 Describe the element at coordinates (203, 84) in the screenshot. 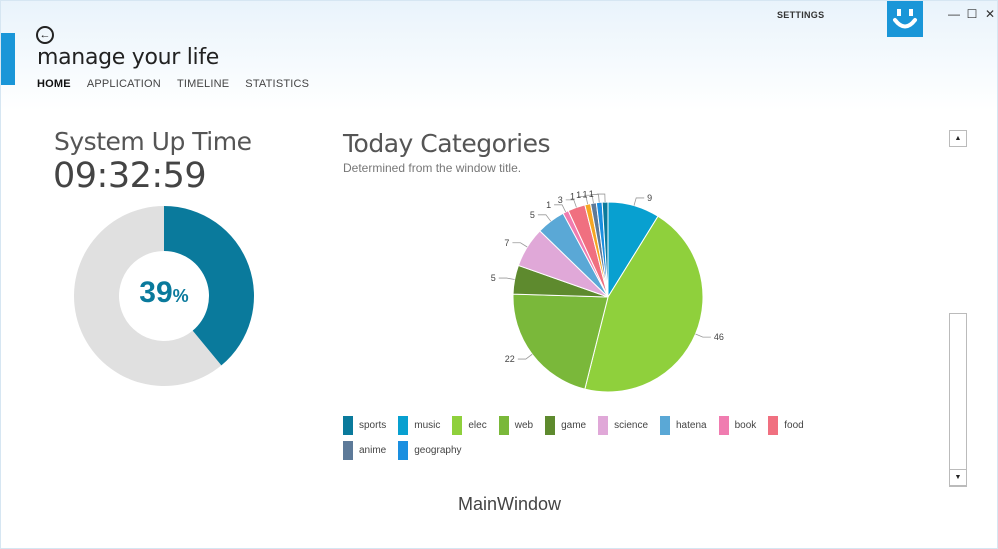

I see `nav-item-timeline: TIMELINE` at that location.